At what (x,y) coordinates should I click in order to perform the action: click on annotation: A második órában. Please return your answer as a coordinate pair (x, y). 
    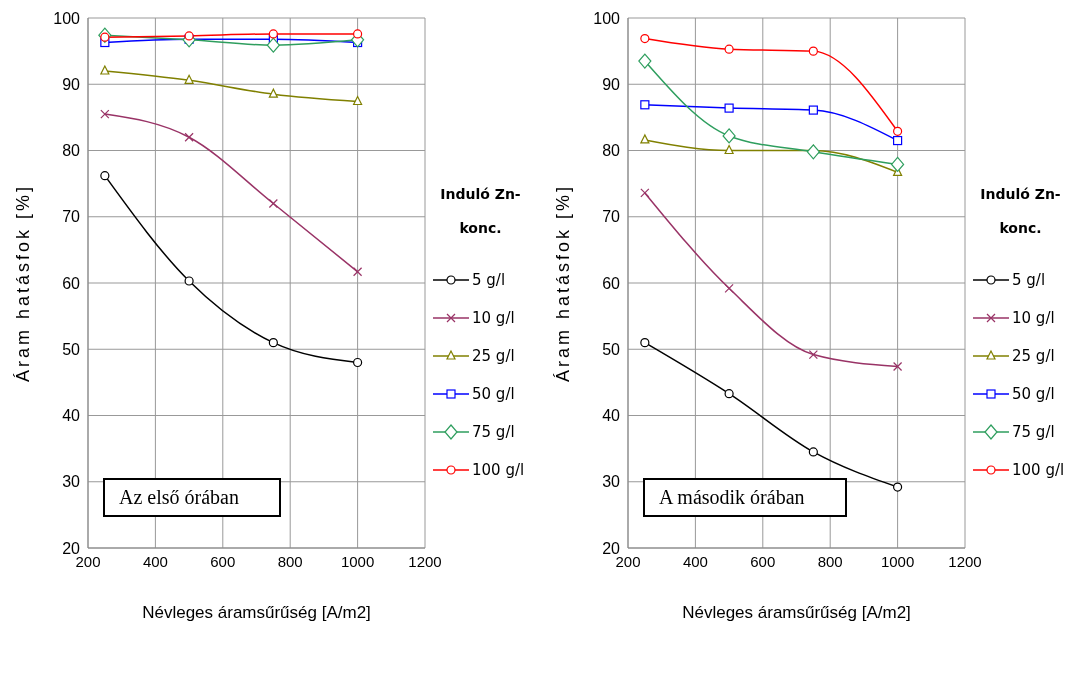
    Looking at the image, I should click on (745, 497).